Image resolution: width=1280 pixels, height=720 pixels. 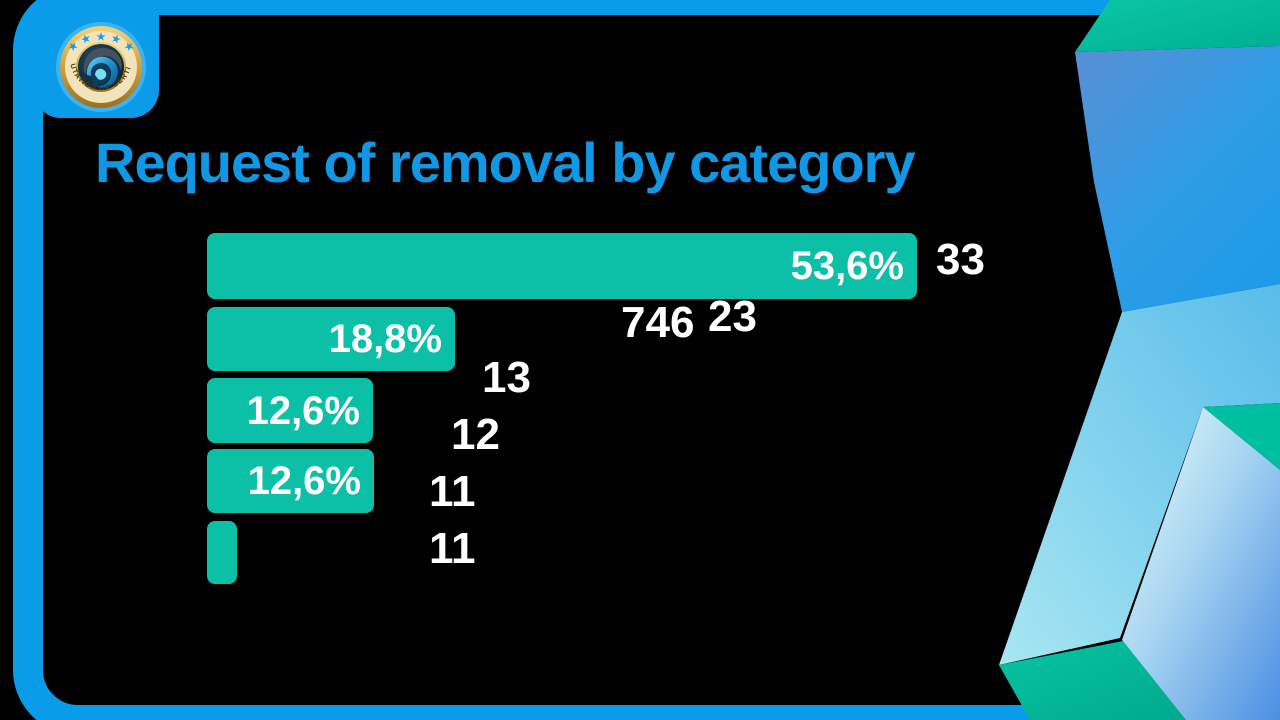 What do you see at coordinates (505, 162) in the screenshot?
I see `page-title: Request of removal by category` at bounding box center [505, 162].